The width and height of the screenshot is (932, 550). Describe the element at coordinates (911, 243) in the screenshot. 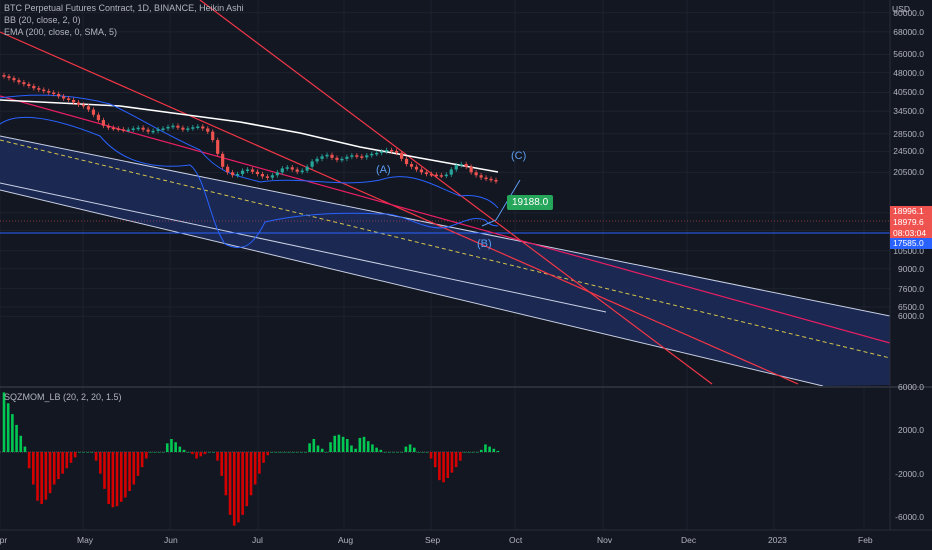

I see `support-price-tag: 17585.0` at that location.